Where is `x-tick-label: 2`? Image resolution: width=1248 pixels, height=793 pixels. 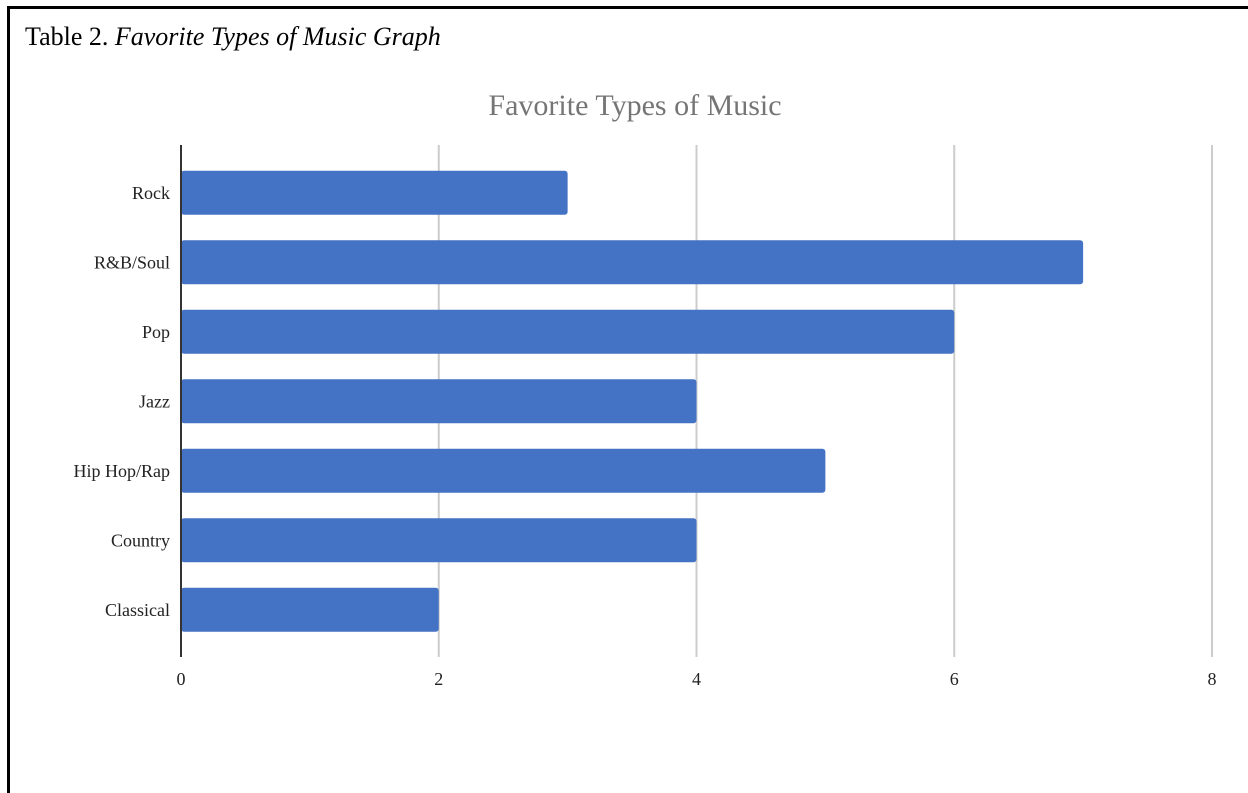 x-tick-label: 2 is located at coordinates (438, 679).